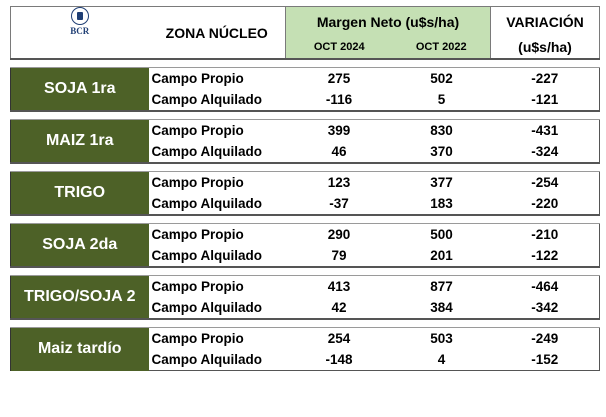  What do you see at coordinates (441, 286) in the screenshot?
I see `value-2022: 877` at bounding box center [441, 286].